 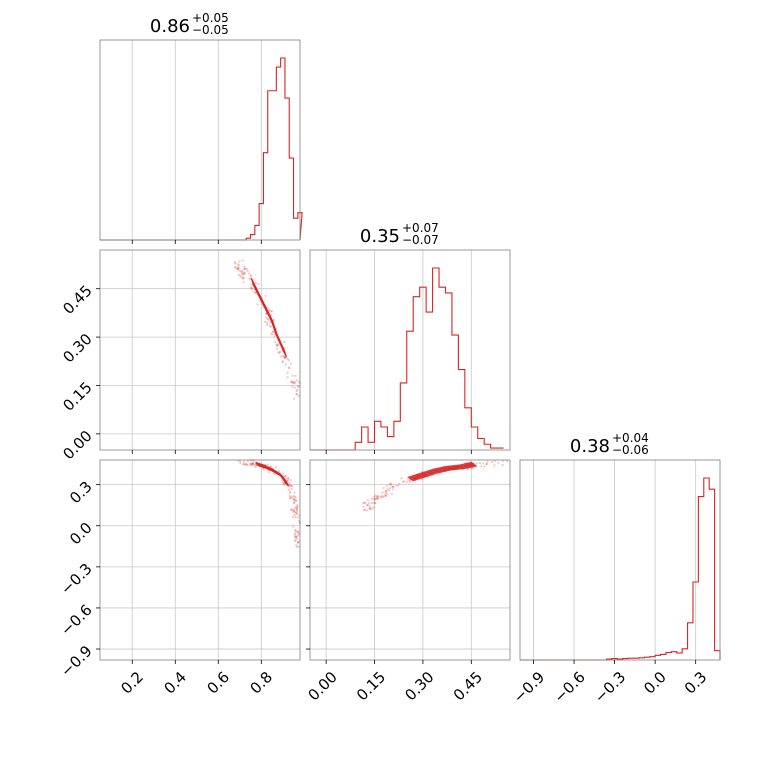 What do you see at coordinates (210, 30) in the screenshot?
I see `title-lower-0: −0.05` at bounding box center [210, 30].